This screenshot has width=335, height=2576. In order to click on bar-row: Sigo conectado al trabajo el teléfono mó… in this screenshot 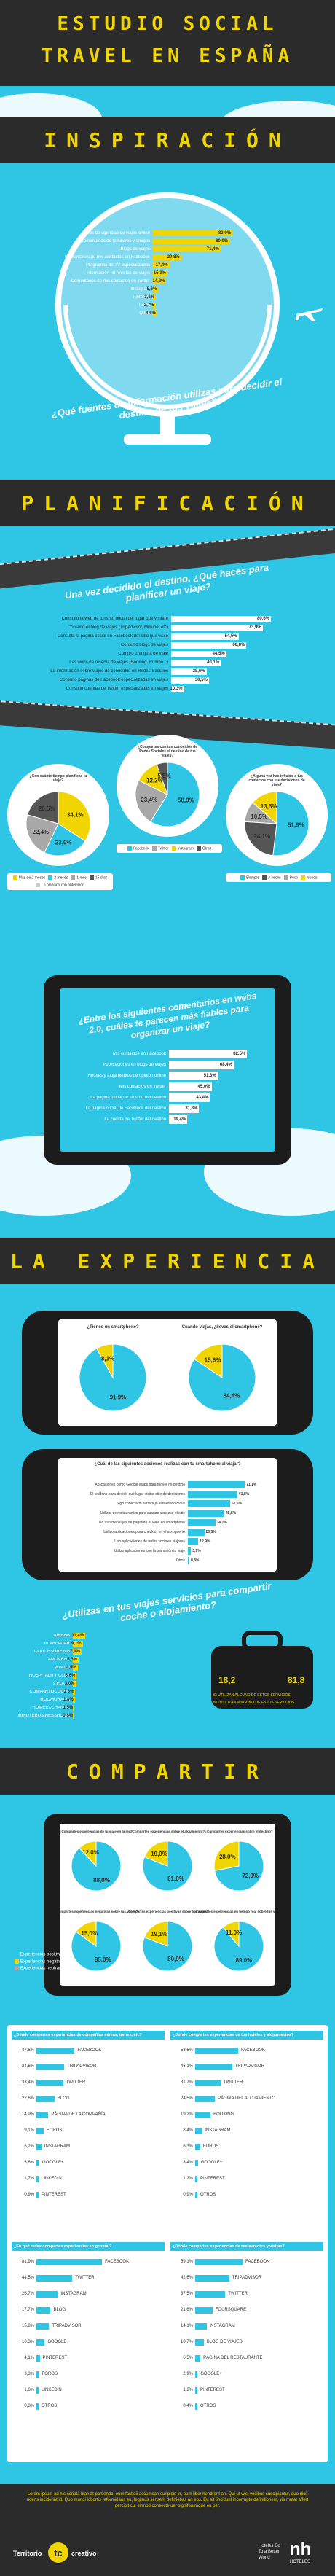, I will do `click(167, 1503)`.